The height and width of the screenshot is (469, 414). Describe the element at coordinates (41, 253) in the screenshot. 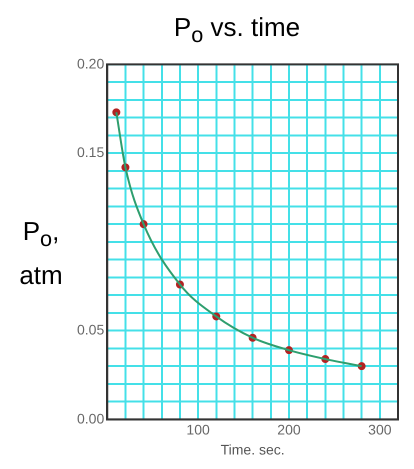

I see `y-axis-title: P$_{o}$, atm` at that location.